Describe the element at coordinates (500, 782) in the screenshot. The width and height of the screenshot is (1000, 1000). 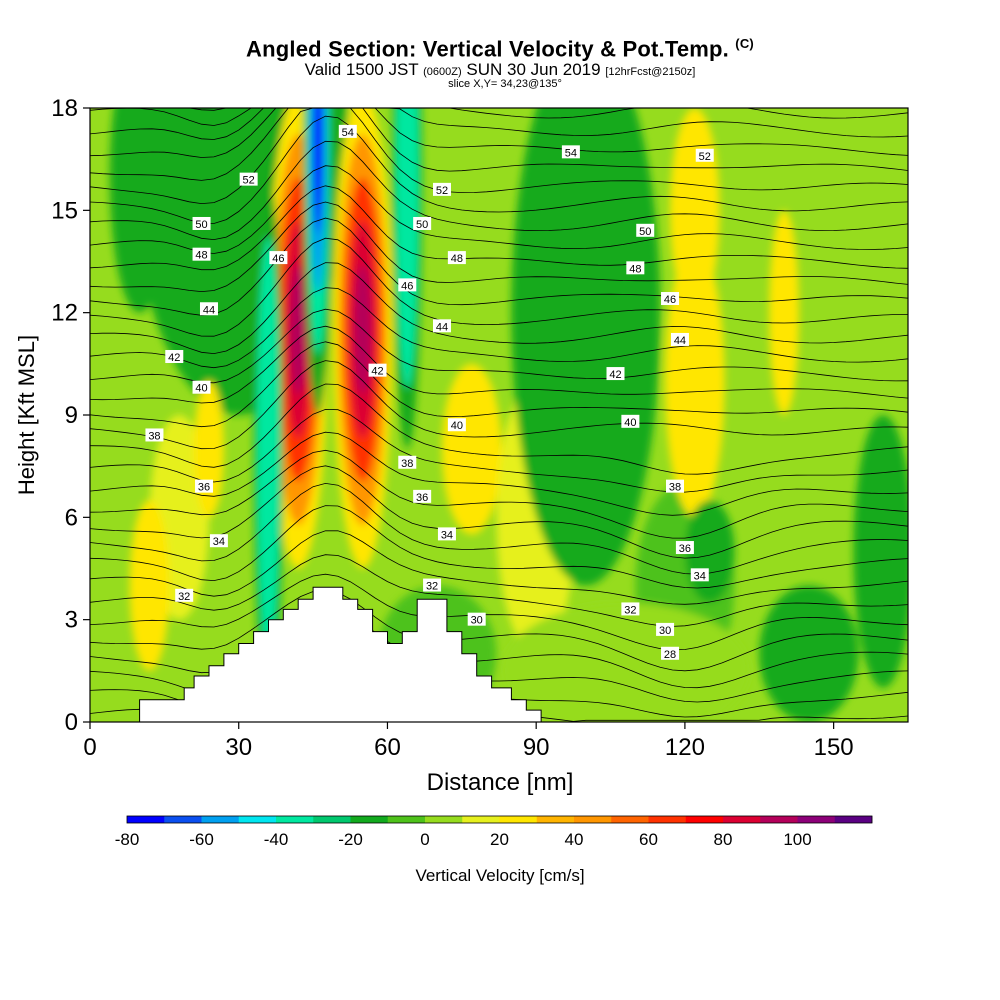
I see `x-axis-label: Distance [nm]` at that location.